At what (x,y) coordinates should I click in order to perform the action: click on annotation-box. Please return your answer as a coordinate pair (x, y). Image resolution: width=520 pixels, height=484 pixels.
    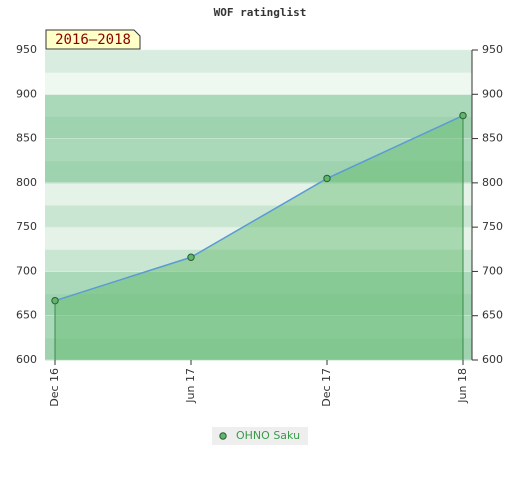
    Looking at the image, I should click on (93, 39).